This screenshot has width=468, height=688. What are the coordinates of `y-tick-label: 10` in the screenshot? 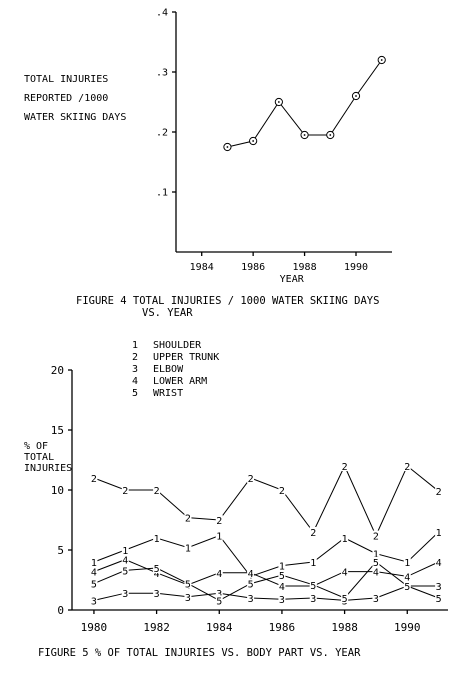 It's located at (57, 490).